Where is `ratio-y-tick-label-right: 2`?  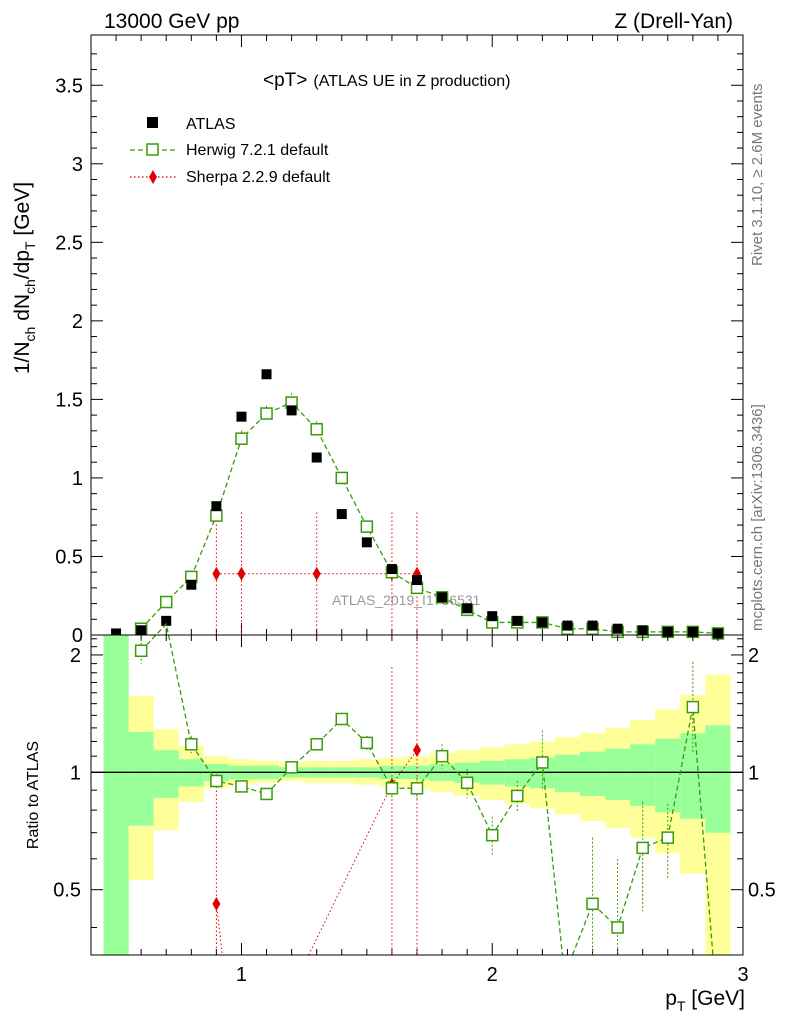 ratio-y-tick-label-right: 2 is located at coordinates (753, 656).